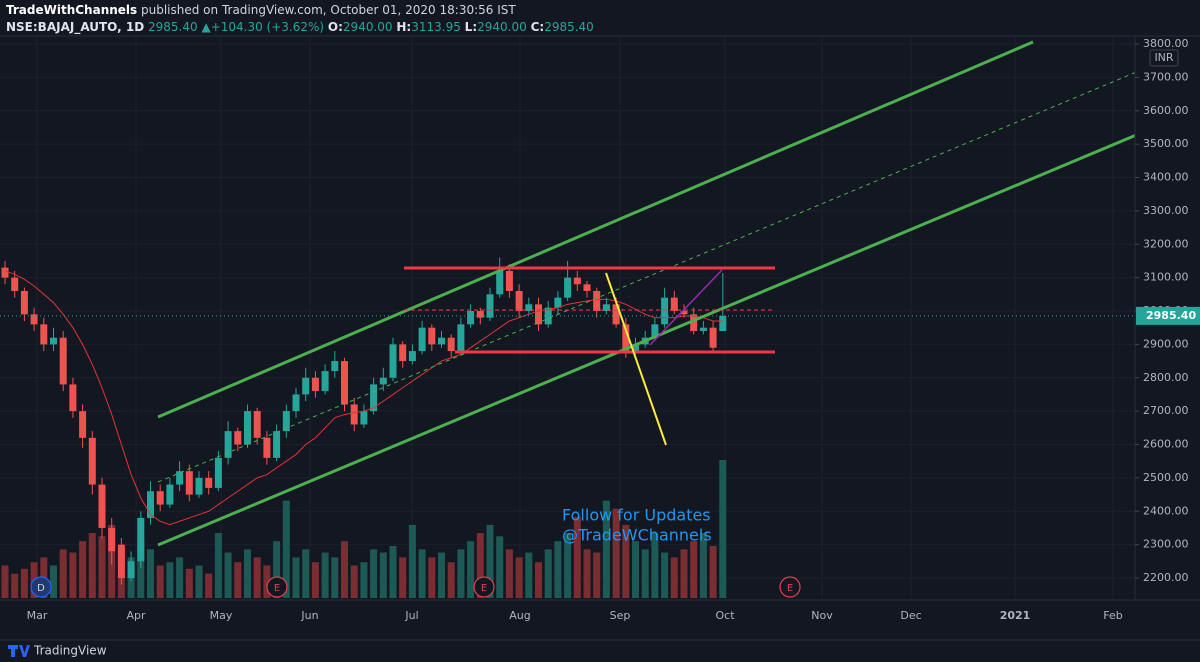  What do you see at coordinates (1166, 510) in the screenshot?
I see `y-tick-label: 2400.00` at bounding box center [1166, 510].